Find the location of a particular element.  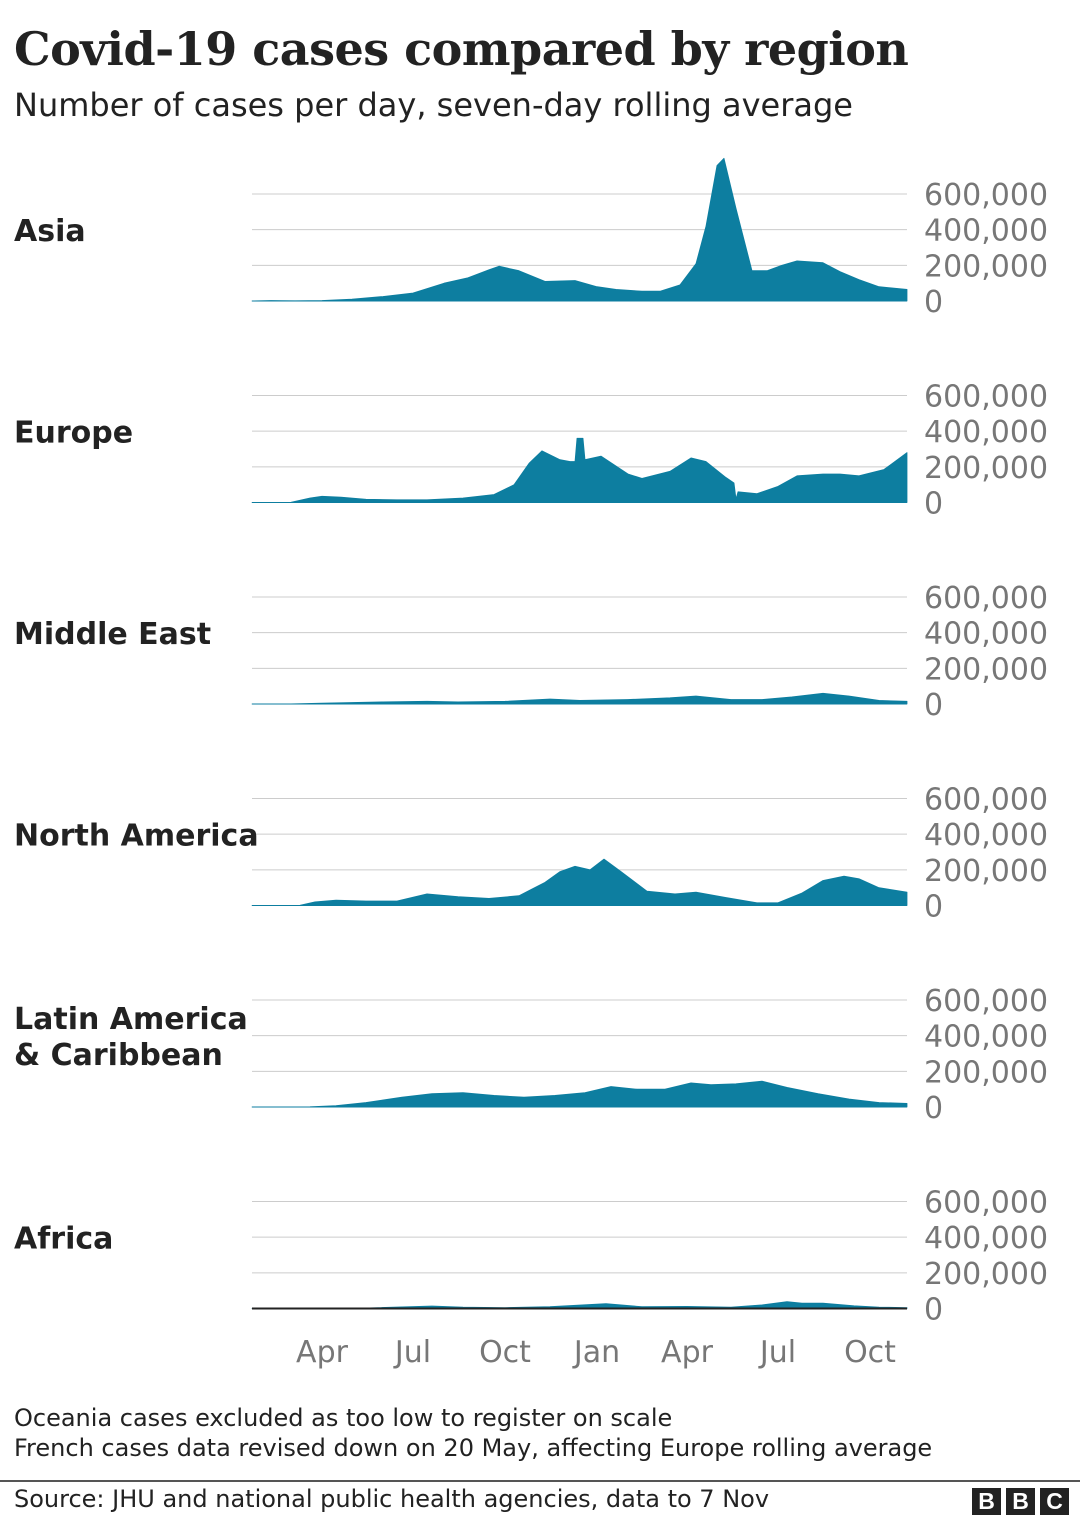

region-label: & Caribbean is located at coordinates (118, 1055).